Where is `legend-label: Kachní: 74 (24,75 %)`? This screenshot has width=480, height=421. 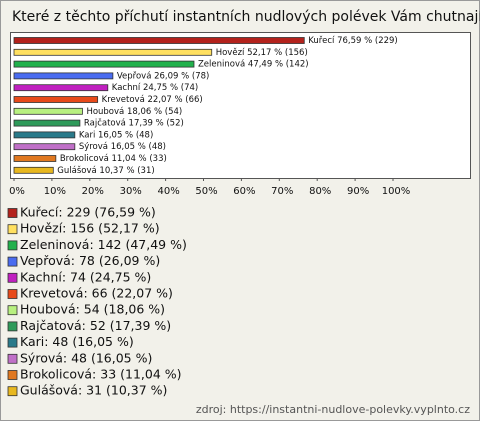
legend-label: Kachní: 74 (24,75 %) is located at coordinates (85, 276).